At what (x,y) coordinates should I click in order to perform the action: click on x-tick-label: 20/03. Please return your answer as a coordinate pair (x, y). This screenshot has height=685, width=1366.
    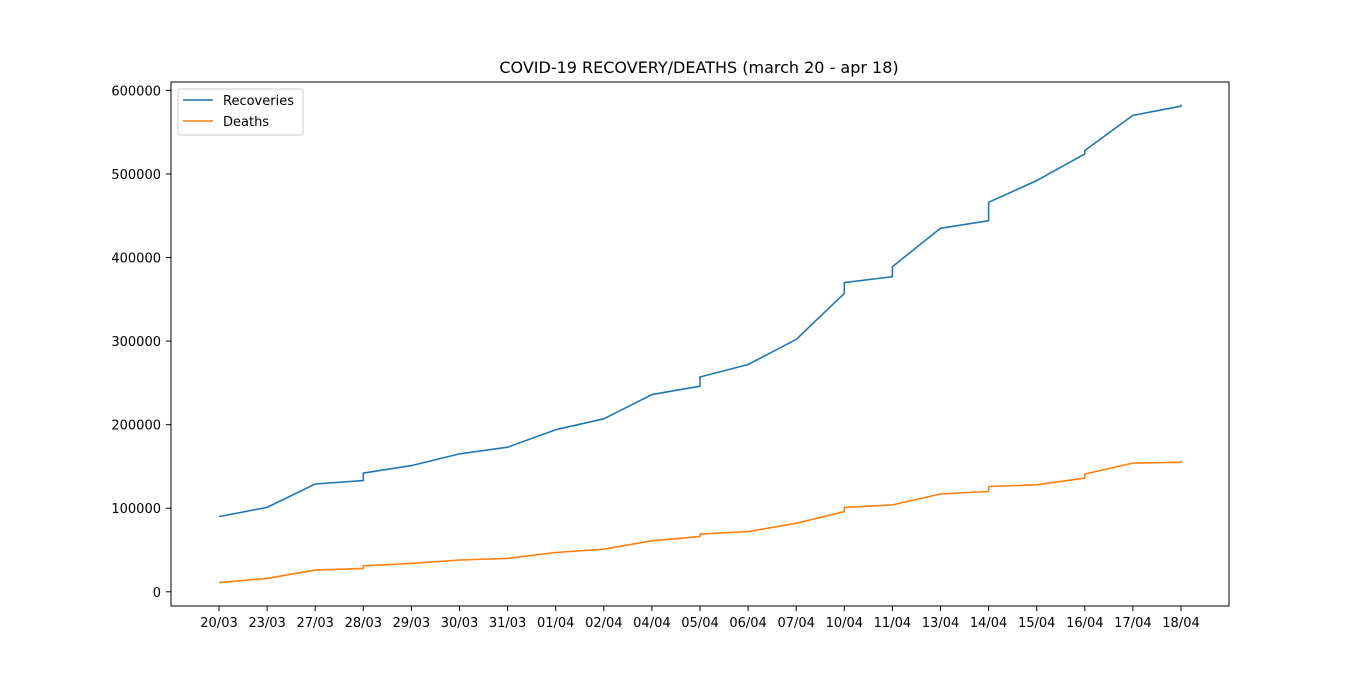
    Looking at the image, I should click on (218, 623).